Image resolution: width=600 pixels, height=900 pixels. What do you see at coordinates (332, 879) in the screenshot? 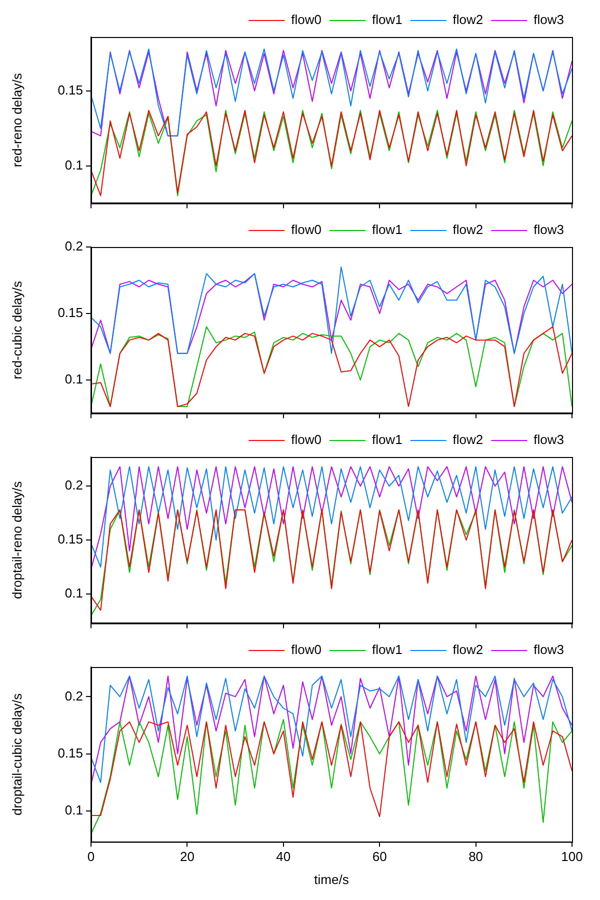
I see `x-axis-title: time/s` at bounding box center [332, 879].